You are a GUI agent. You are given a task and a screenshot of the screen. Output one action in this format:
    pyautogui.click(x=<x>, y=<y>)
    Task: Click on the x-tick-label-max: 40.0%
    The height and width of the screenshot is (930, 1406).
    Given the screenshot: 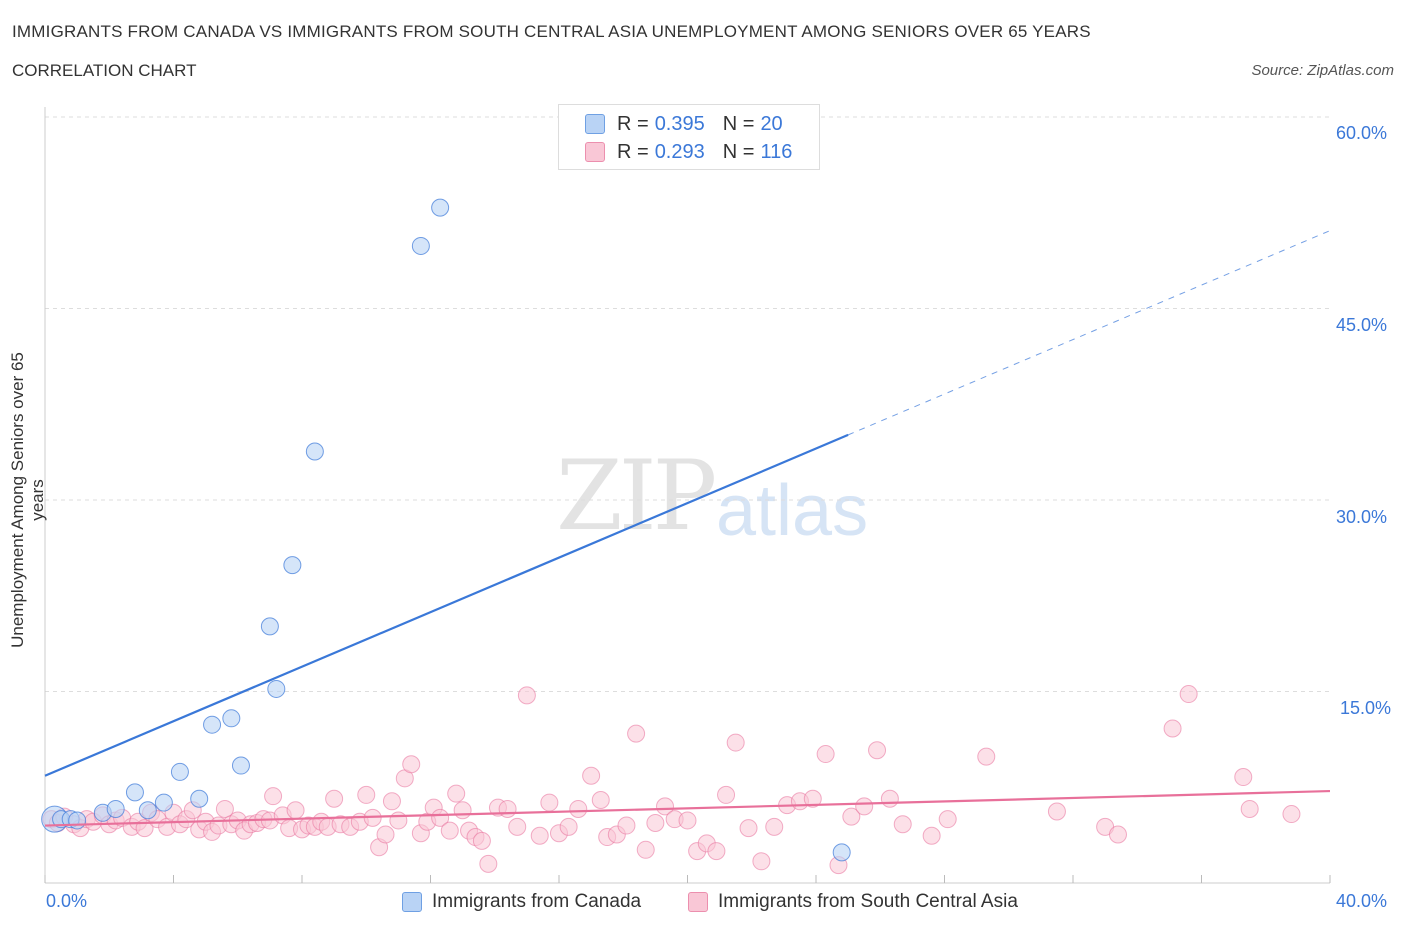 What is the action you would take?
    pyautogui.click(x=1362, y=901)
    